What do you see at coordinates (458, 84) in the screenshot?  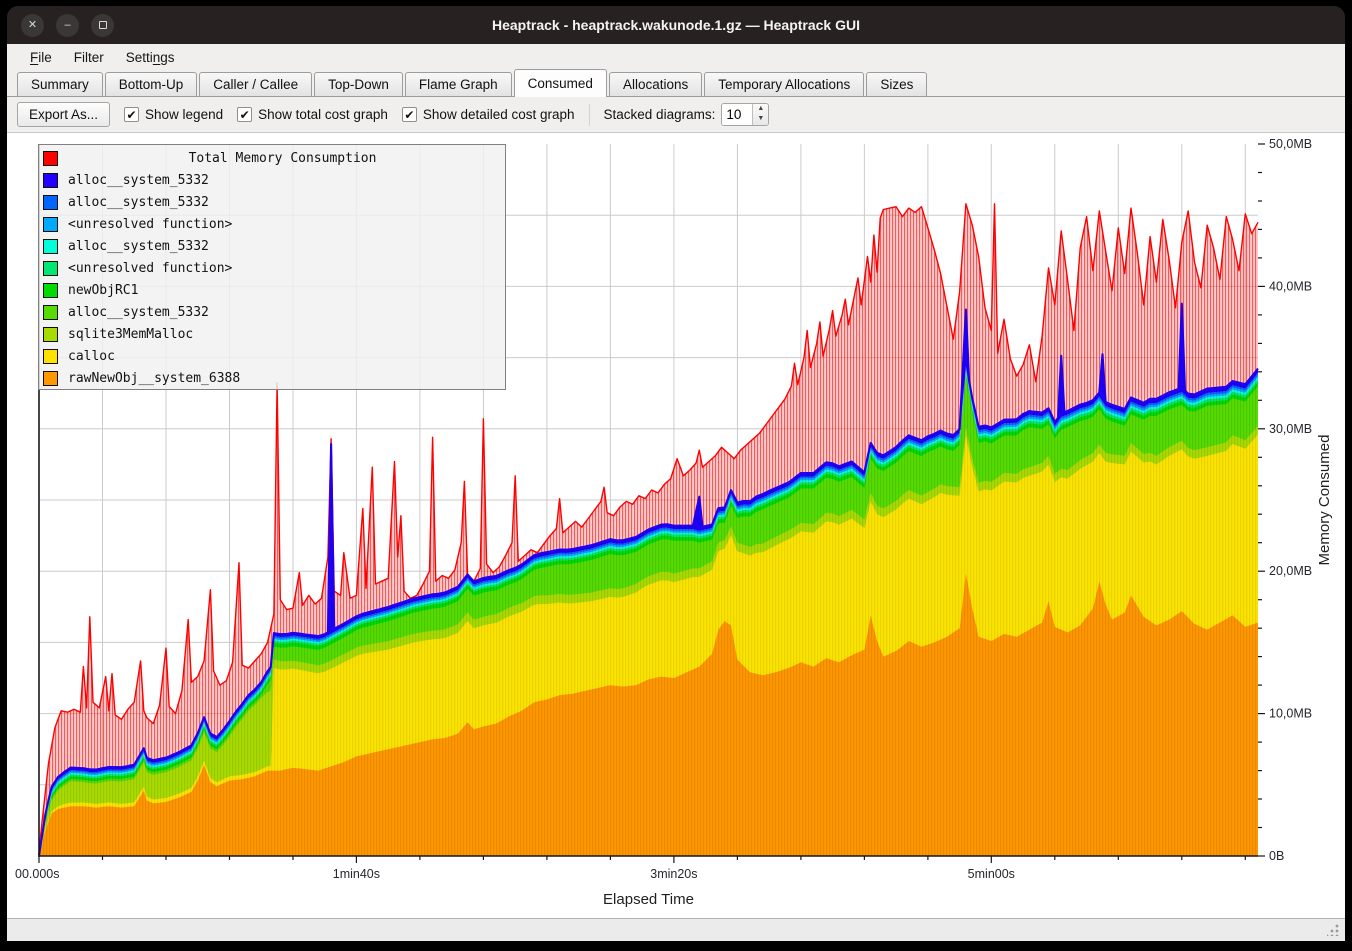 I see `tab-flame-graph: Flame Graph` at bounding box center [458, 84].